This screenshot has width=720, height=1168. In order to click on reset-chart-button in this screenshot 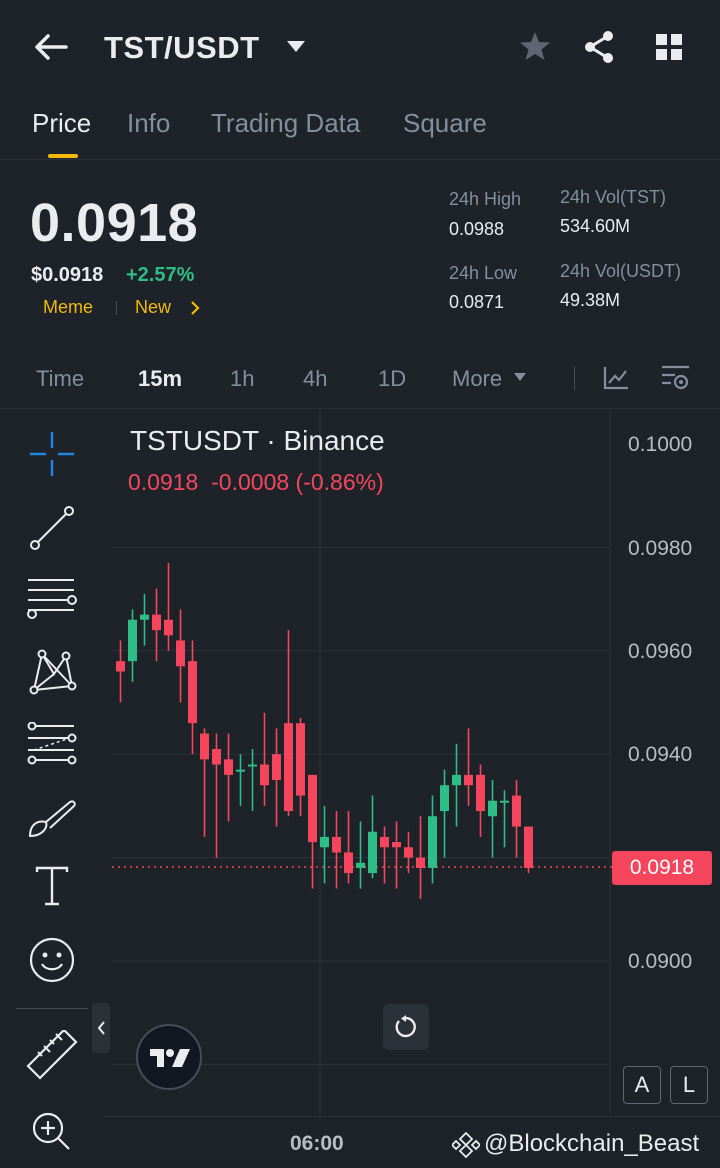, I will do `click(406, 1027)`.